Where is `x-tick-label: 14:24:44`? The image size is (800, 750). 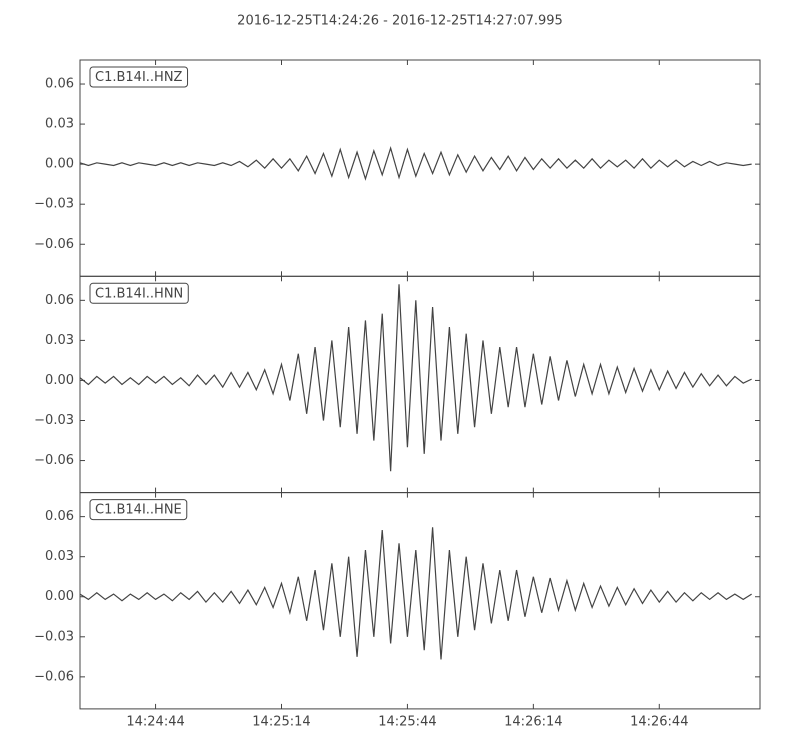
x-tick-label: 14:24:44 is located at coordinates (155, 721).